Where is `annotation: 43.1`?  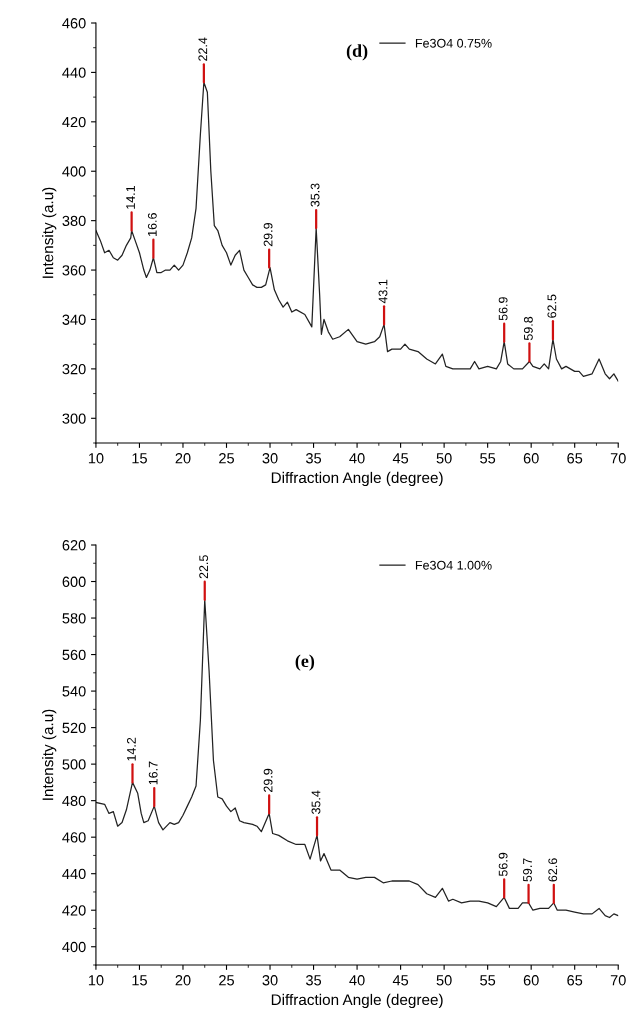
annotation: 43.1 is located at coordinates (383, 291).